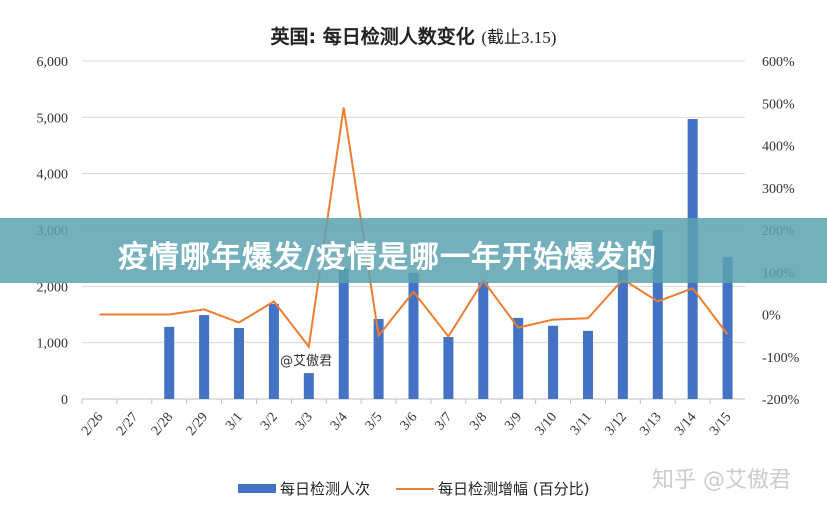  I want to click on x-tick-label: 3/12, so click(615, 424).